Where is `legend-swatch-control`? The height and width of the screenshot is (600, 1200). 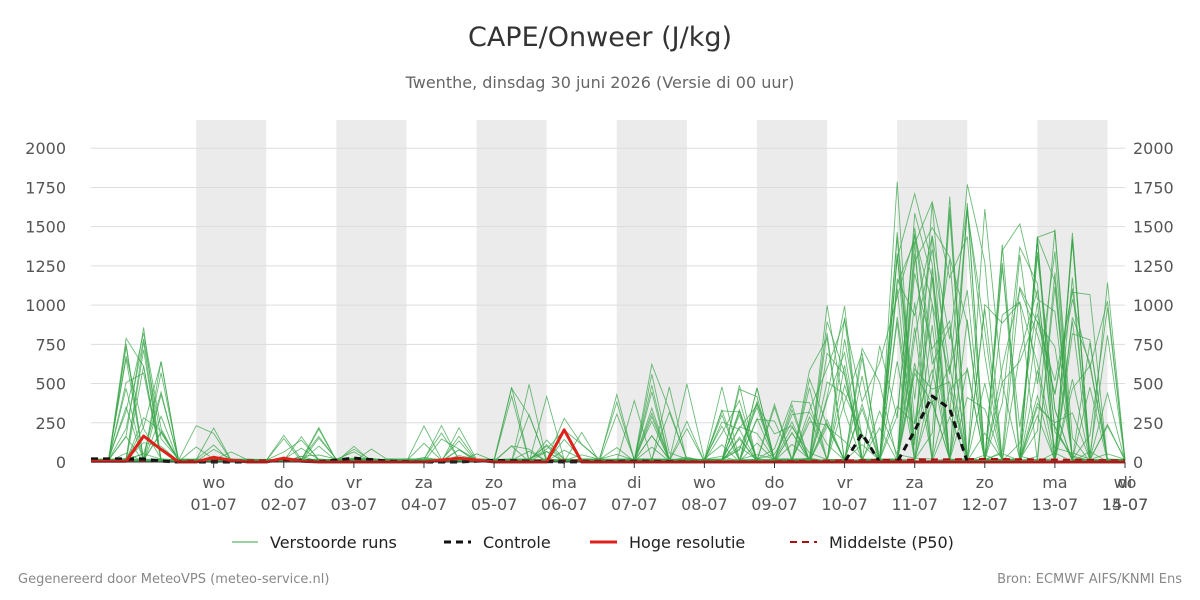 legend-swatch-control is located at coordinates (457, 542).